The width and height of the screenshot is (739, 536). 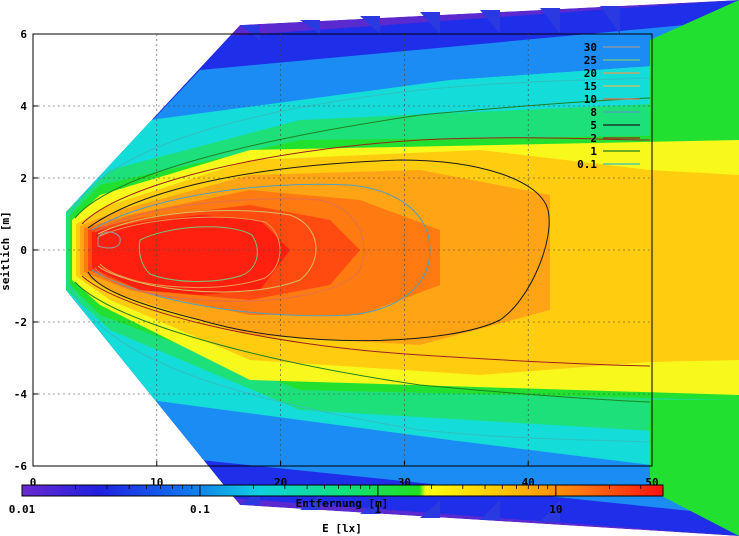 I want to click on legend-label: 0.1, so click(x=587, y=164).